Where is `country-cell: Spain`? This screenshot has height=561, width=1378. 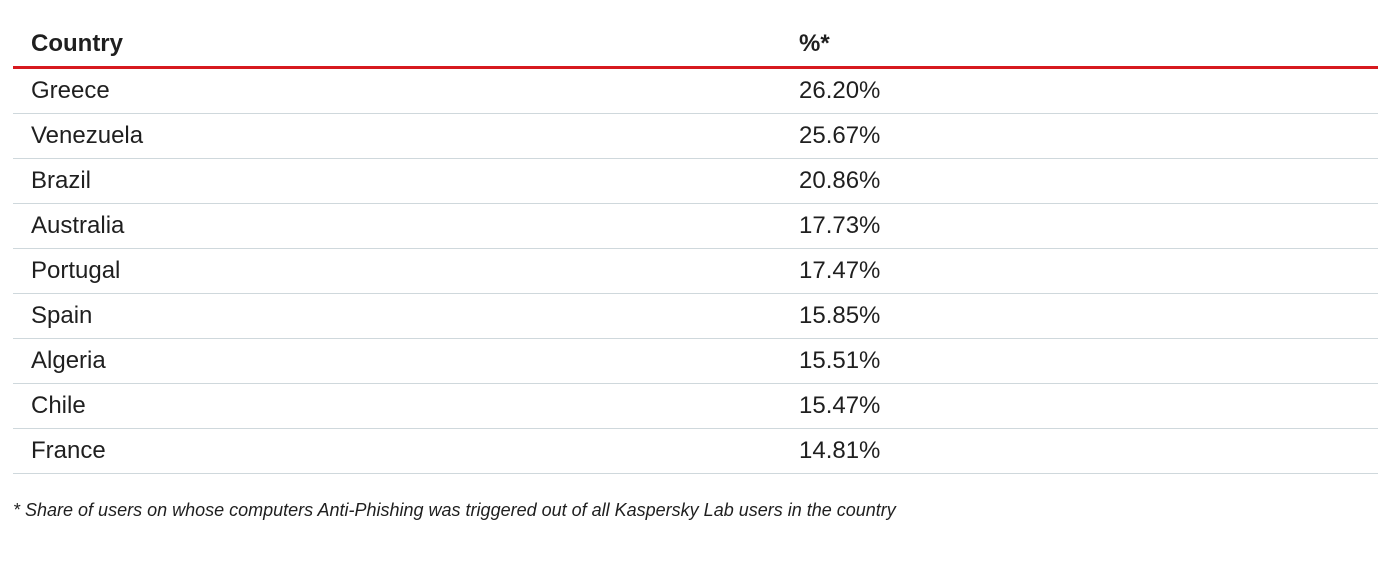 country-cell: Spain is located at coordinates (397, 316).